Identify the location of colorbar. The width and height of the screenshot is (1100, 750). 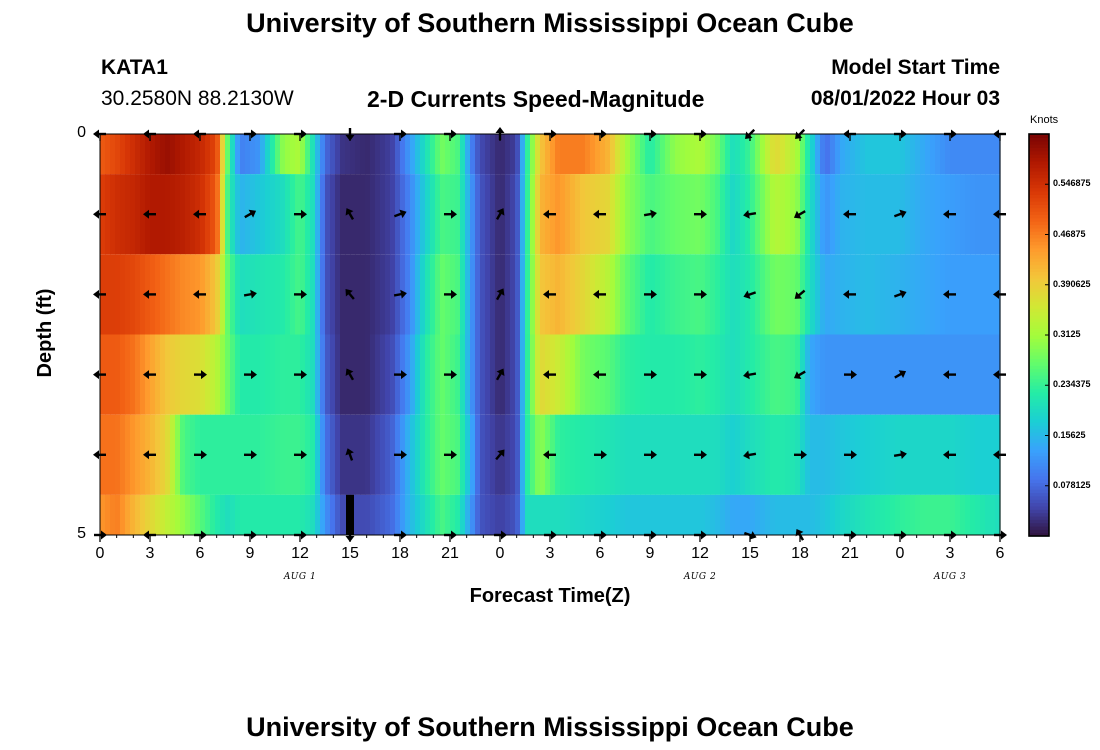
(1039, 335).